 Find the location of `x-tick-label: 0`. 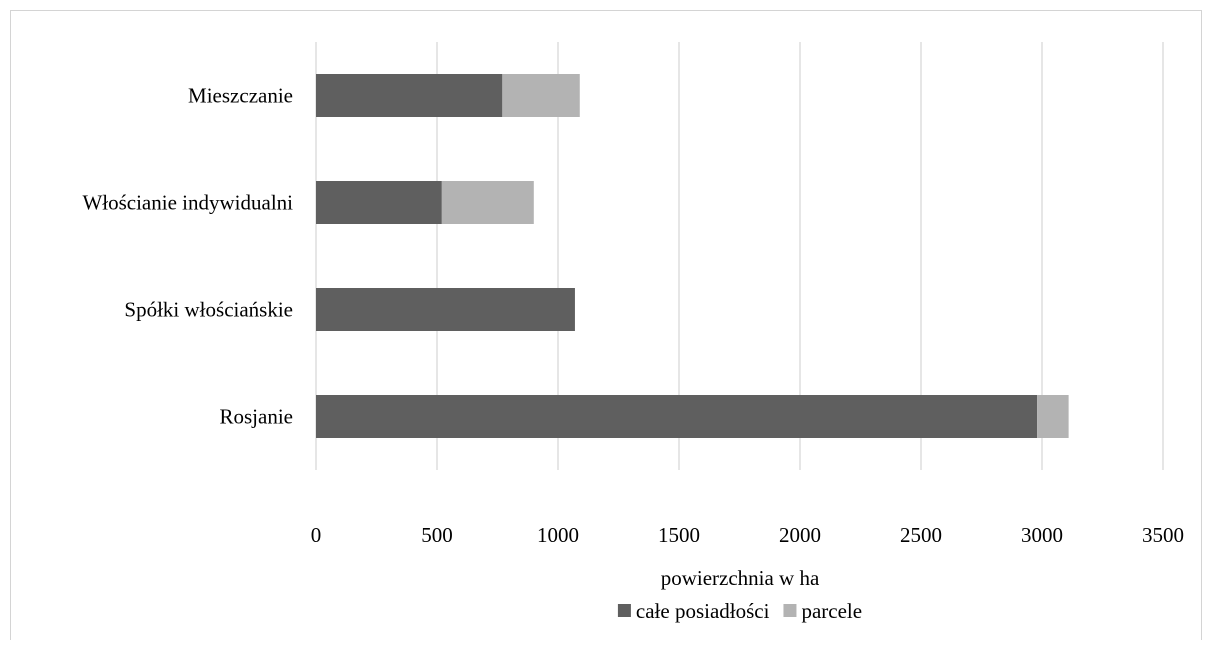

x-tick-label: 0 is located at coordinates (316, 535).